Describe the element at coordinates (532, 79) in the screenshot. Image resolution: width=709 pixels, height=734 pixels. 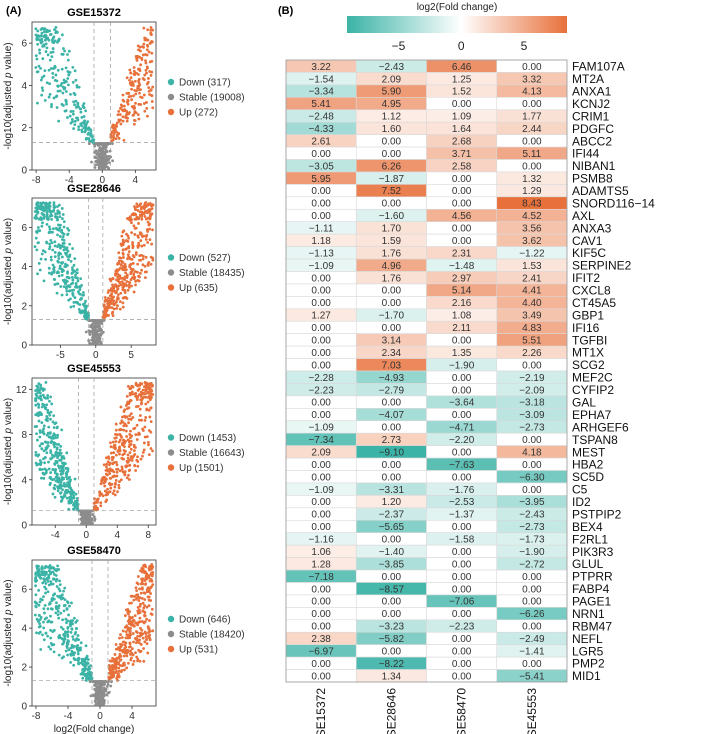
I see `cell-value-label: 3.32` at that location.